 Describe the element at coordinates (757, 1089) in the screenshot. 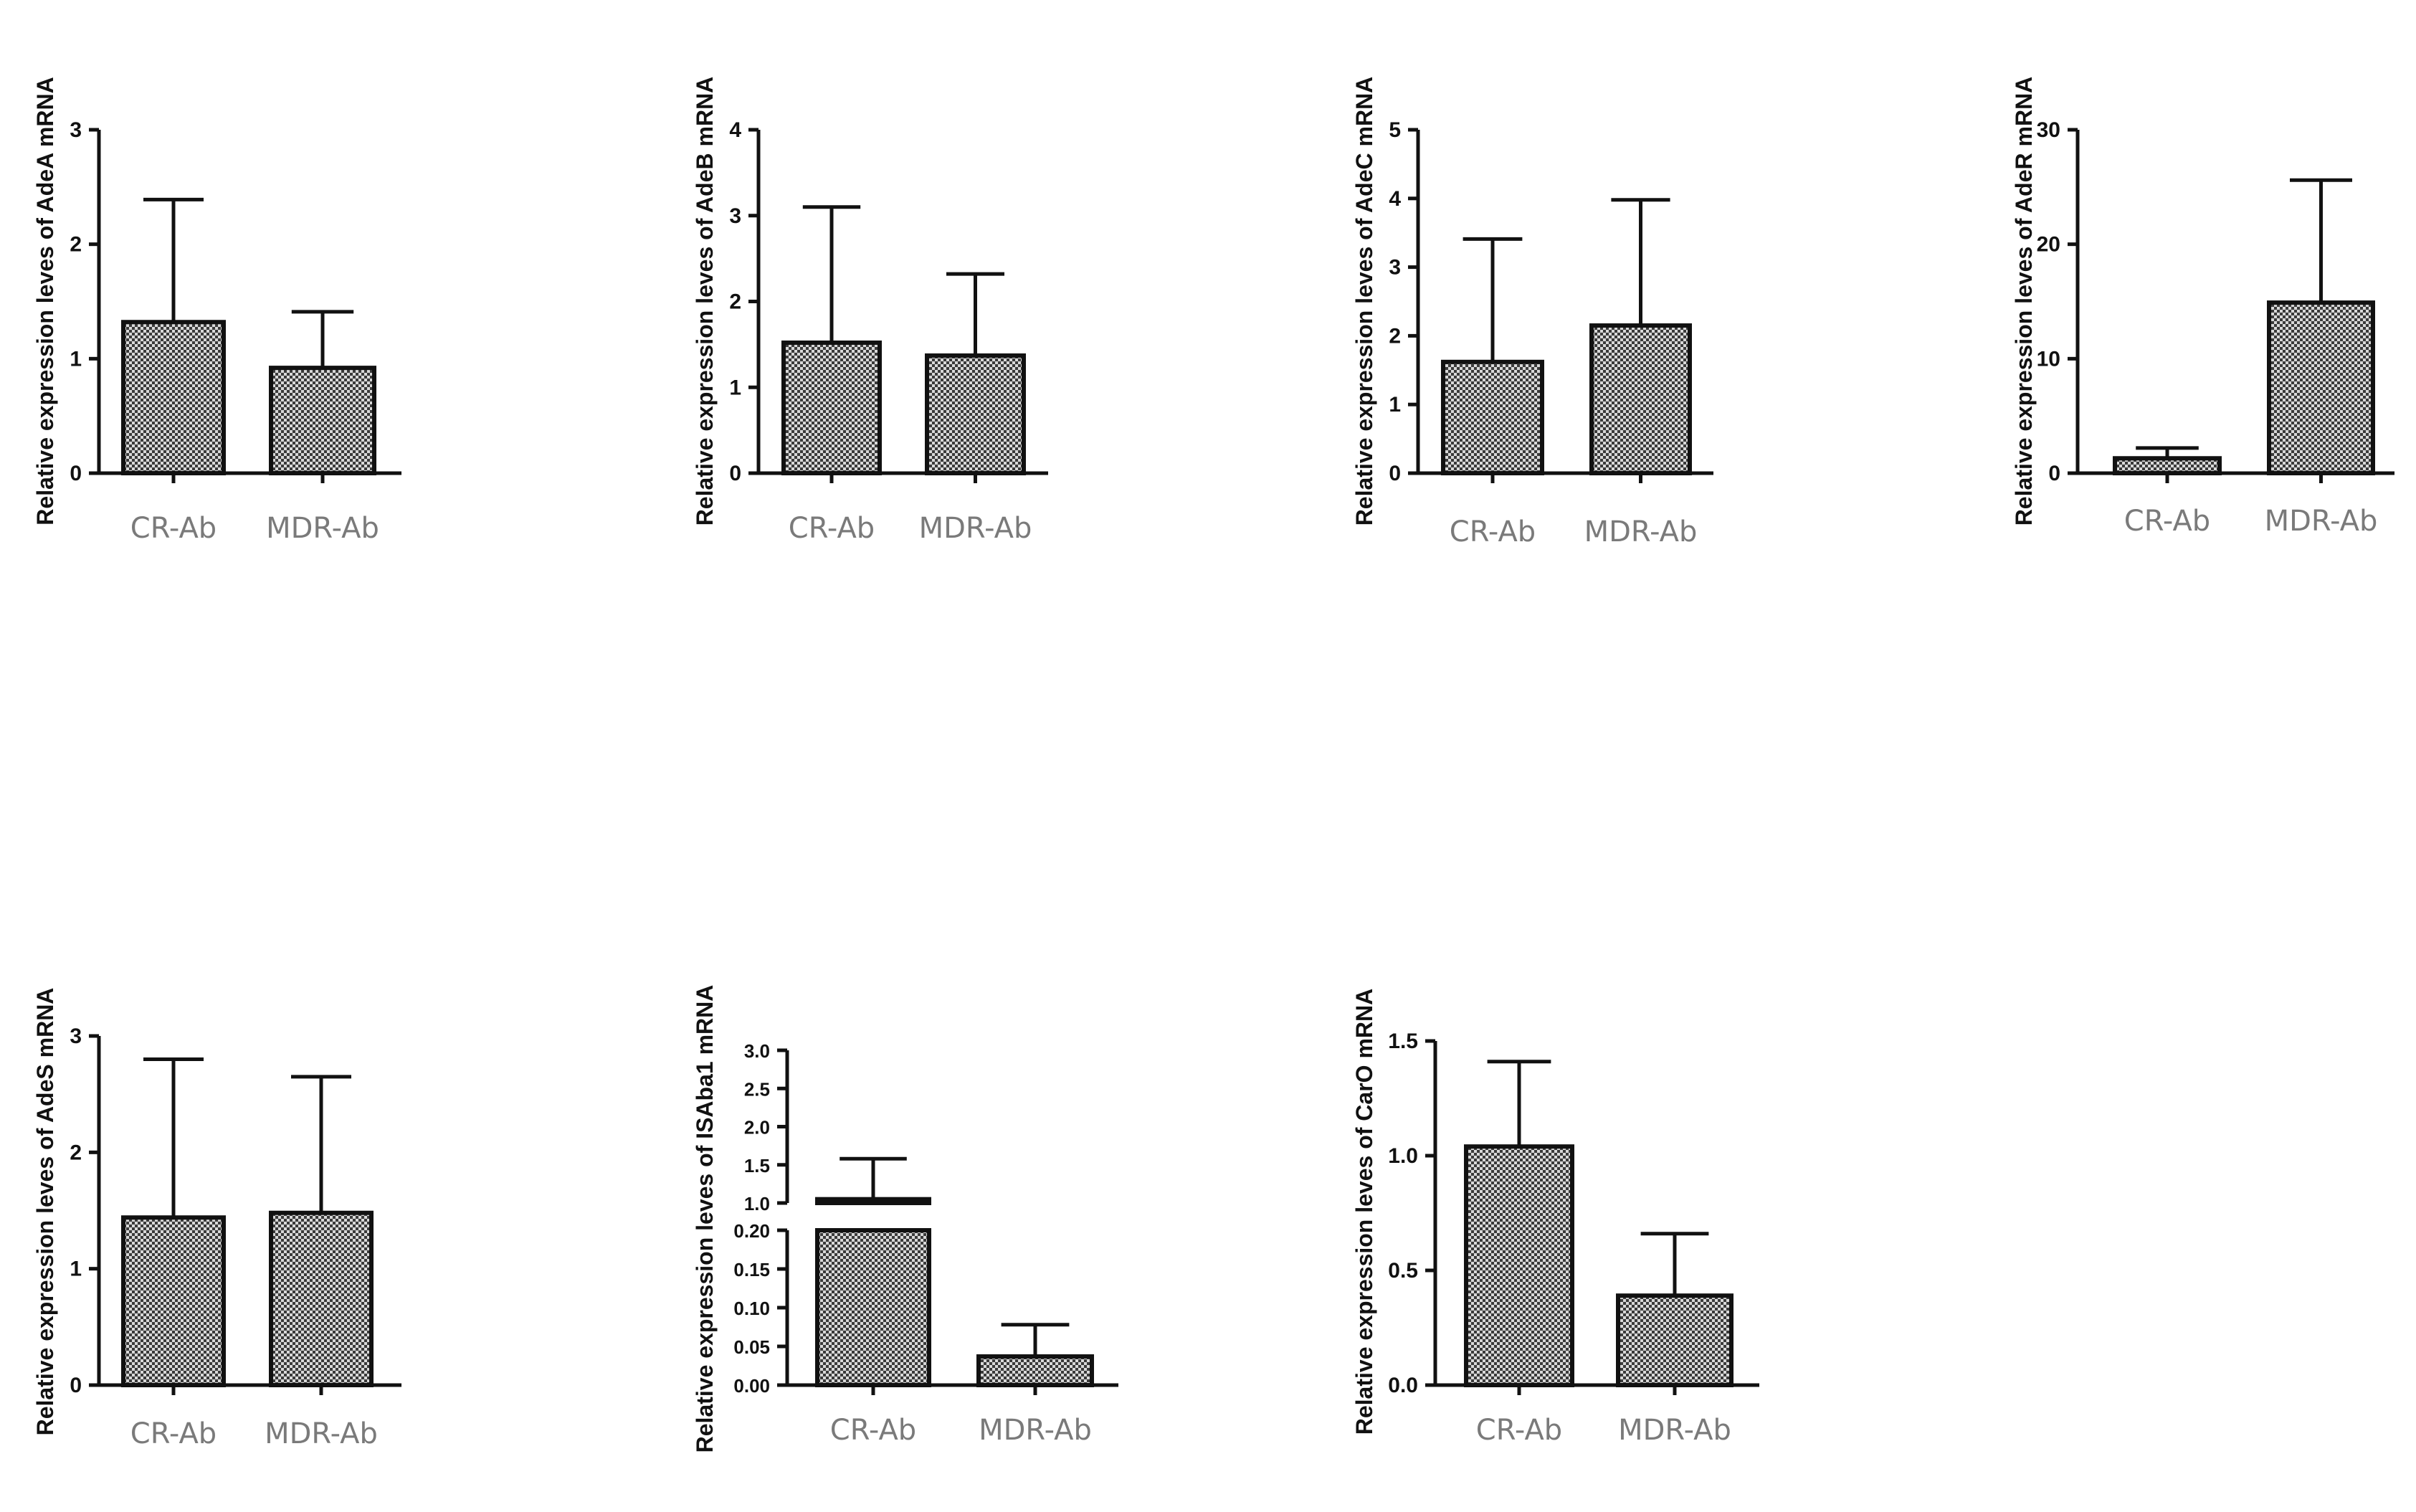

I see `y-tick-label: 2.5` at that location.